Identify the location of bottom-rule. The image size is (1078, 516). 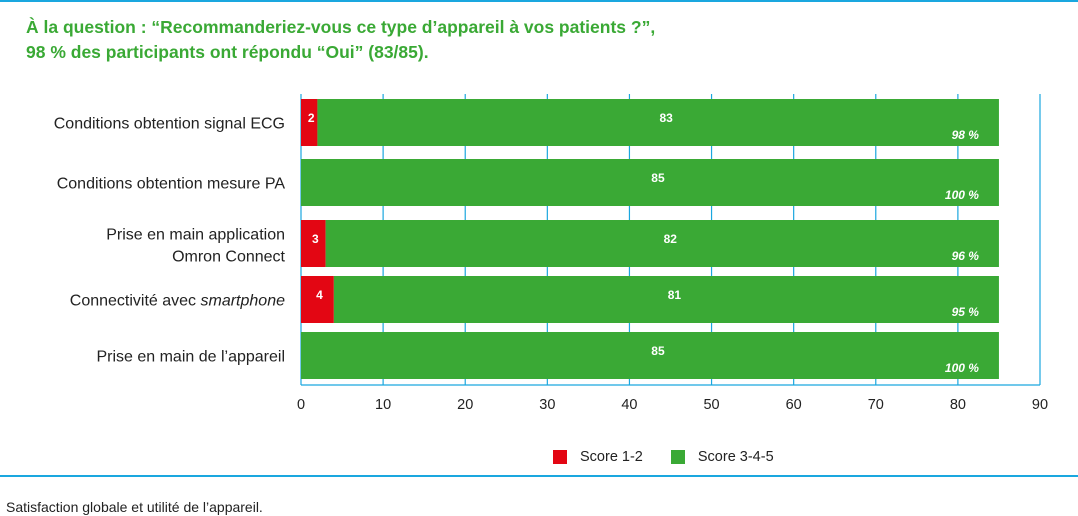
(539, 476).